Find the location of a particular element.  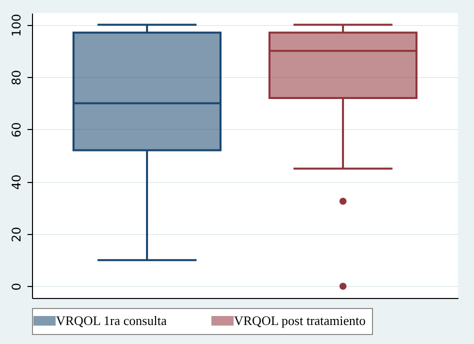

y-tick-label: 60 is located at coordinates (17, 130).